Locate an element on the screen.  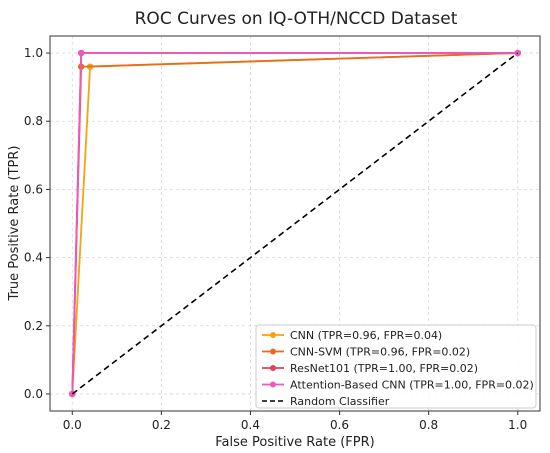
chart-title: ROC Curves on IQ-OTH/NCCD Dataset is located at coordinates (296, 19).